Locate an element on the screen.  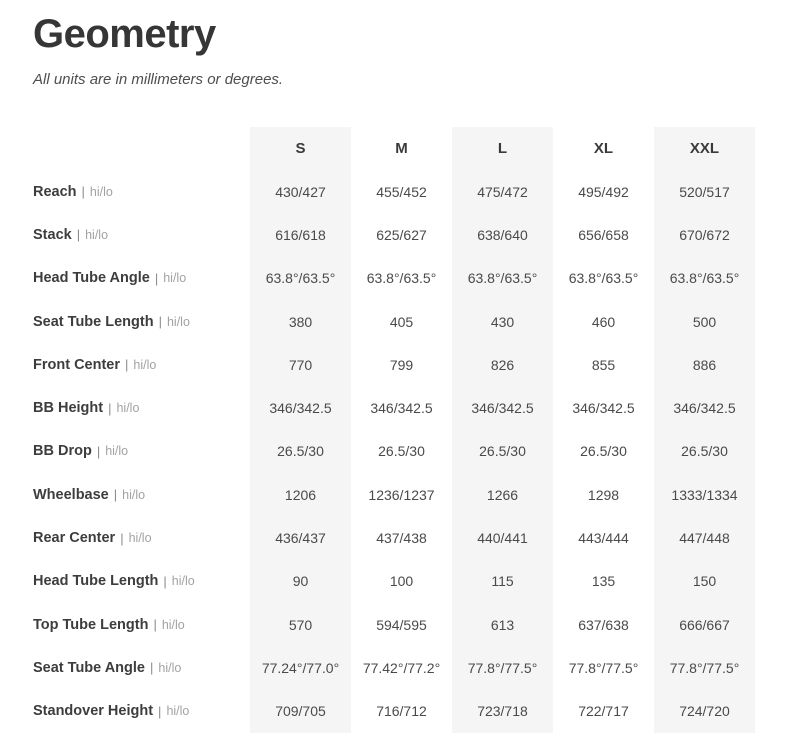
value-cell: 405 is located at coordinates (401, 321).